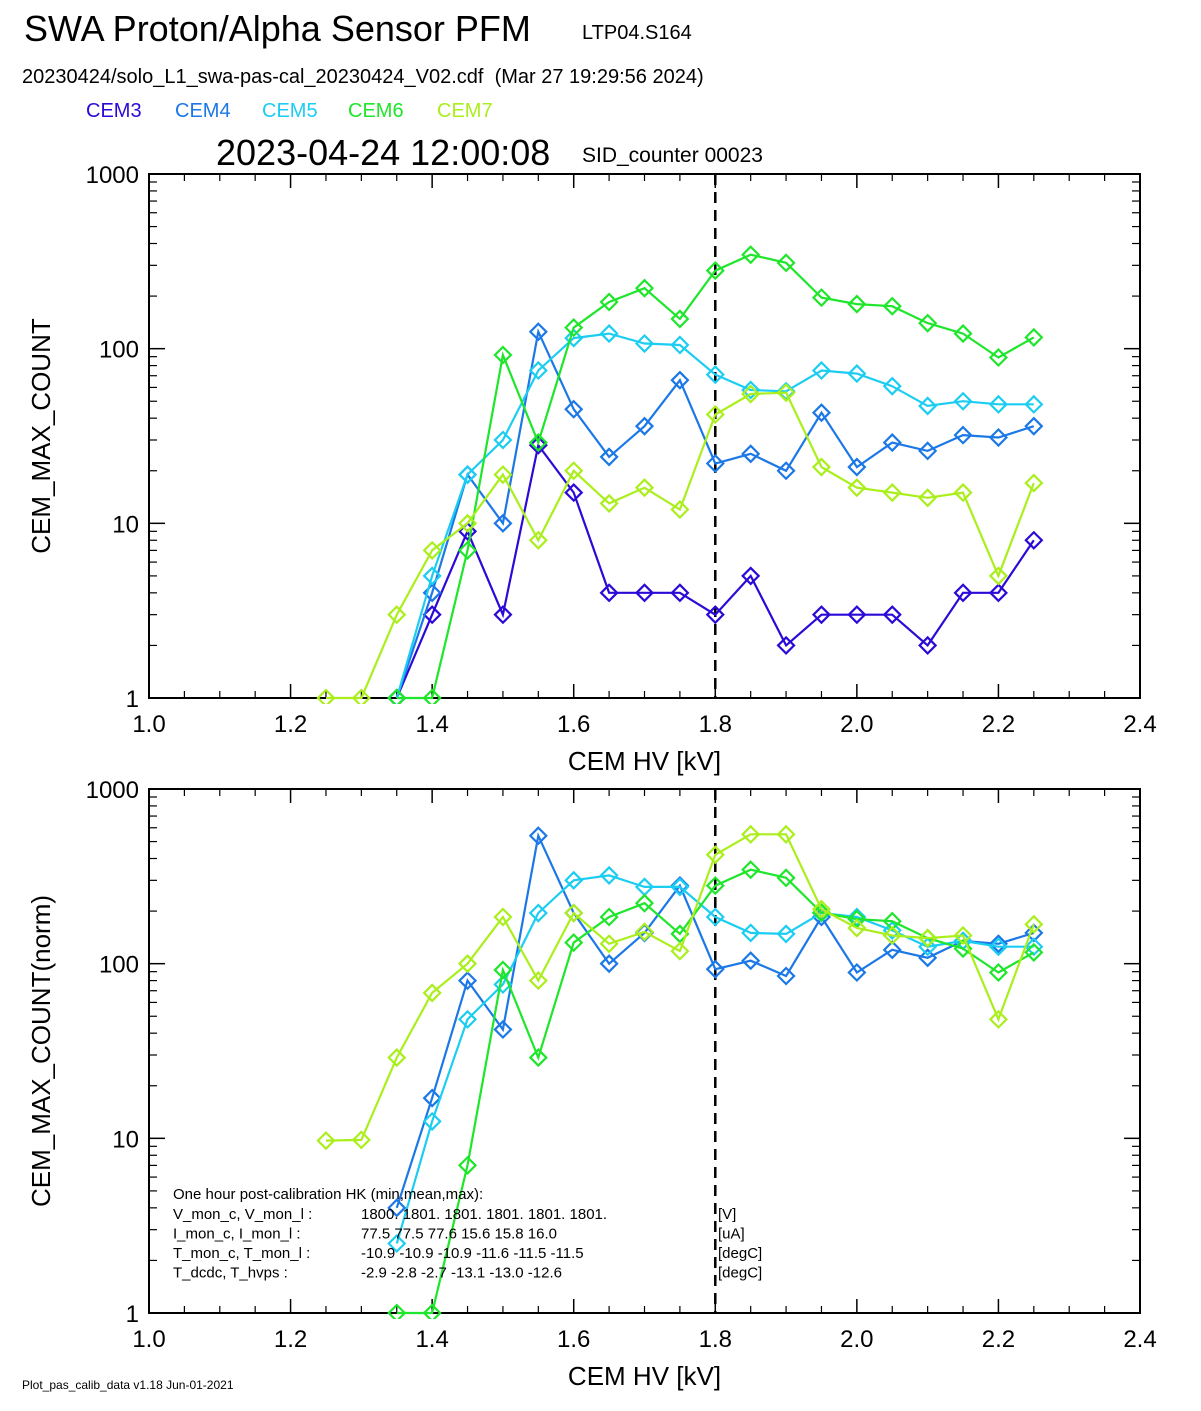  What do you see at coordinates (998, 1339) in the screenshot?
I see `x-tick-label: 2.2` at bounding box center [998, 1339].